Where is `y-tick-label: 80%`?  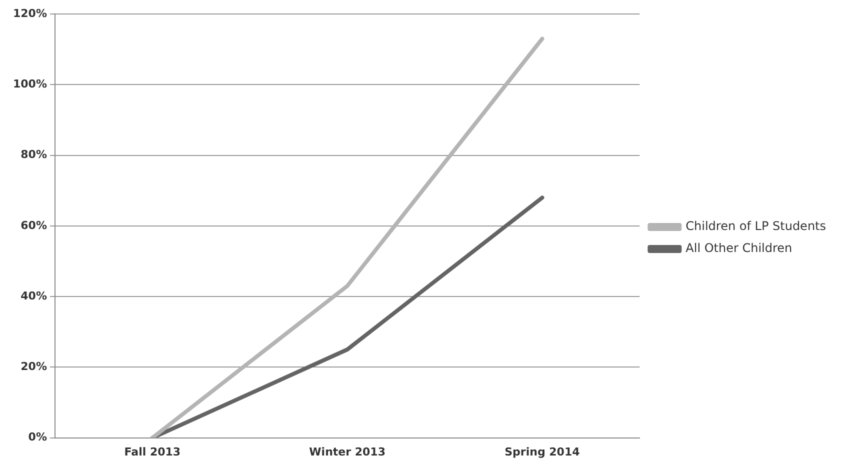
y-tick-label: 80% is located at coordinates (33, 155).